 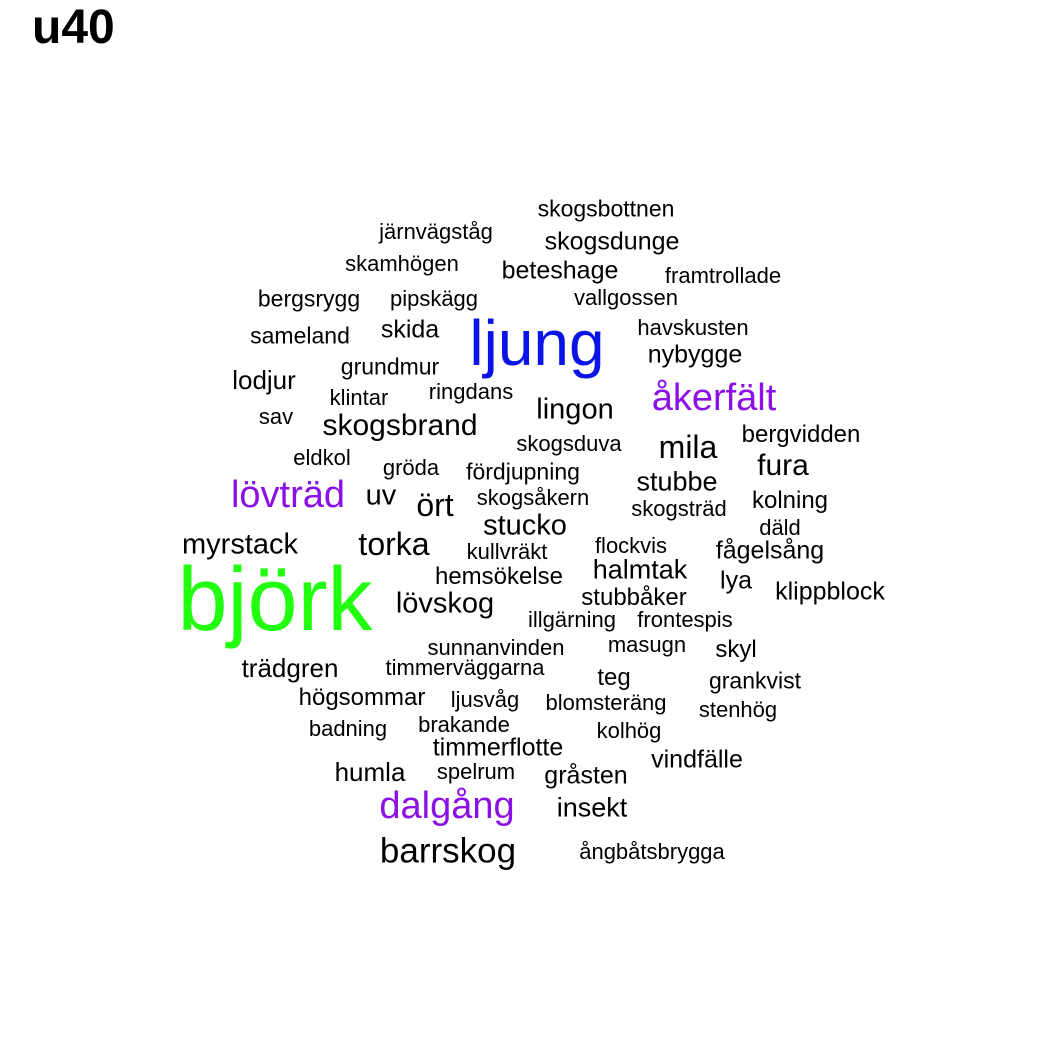 What do you see at coordinates (411, 467) in the screenshot?
I see `word-53: gröda` at bounding box center [411, 467].